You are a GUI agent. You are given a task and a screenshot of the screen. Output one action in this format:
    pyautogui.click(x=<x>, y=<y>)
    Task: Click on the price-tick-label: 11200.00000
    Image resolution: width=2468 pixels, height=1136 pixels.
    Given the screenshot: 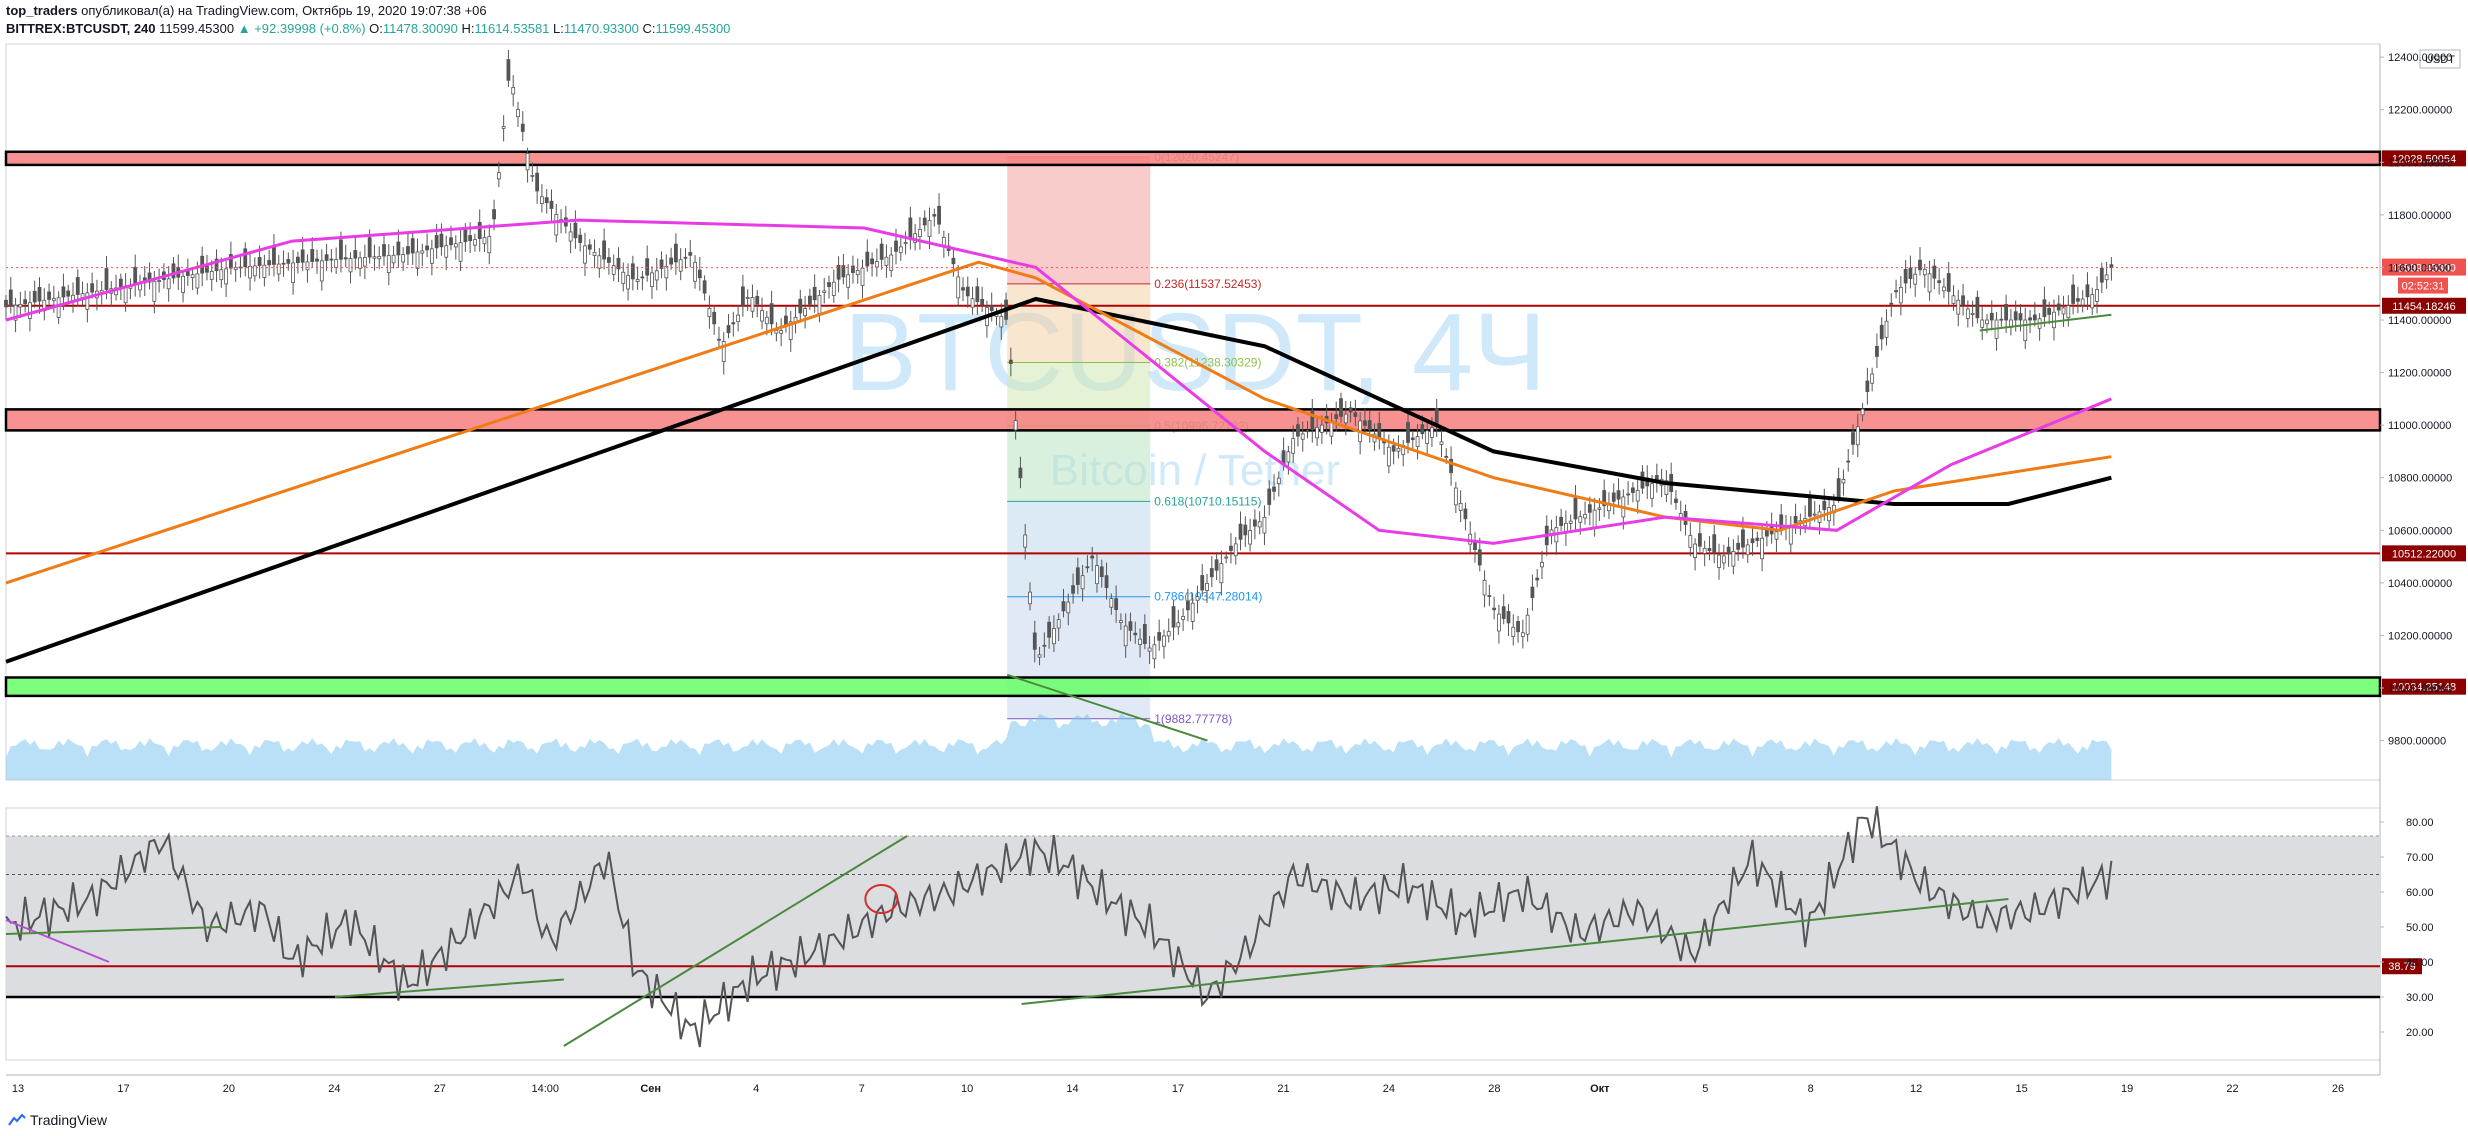 What is the action you would take?
    pyautogui.click(x=2419, y=374)
    